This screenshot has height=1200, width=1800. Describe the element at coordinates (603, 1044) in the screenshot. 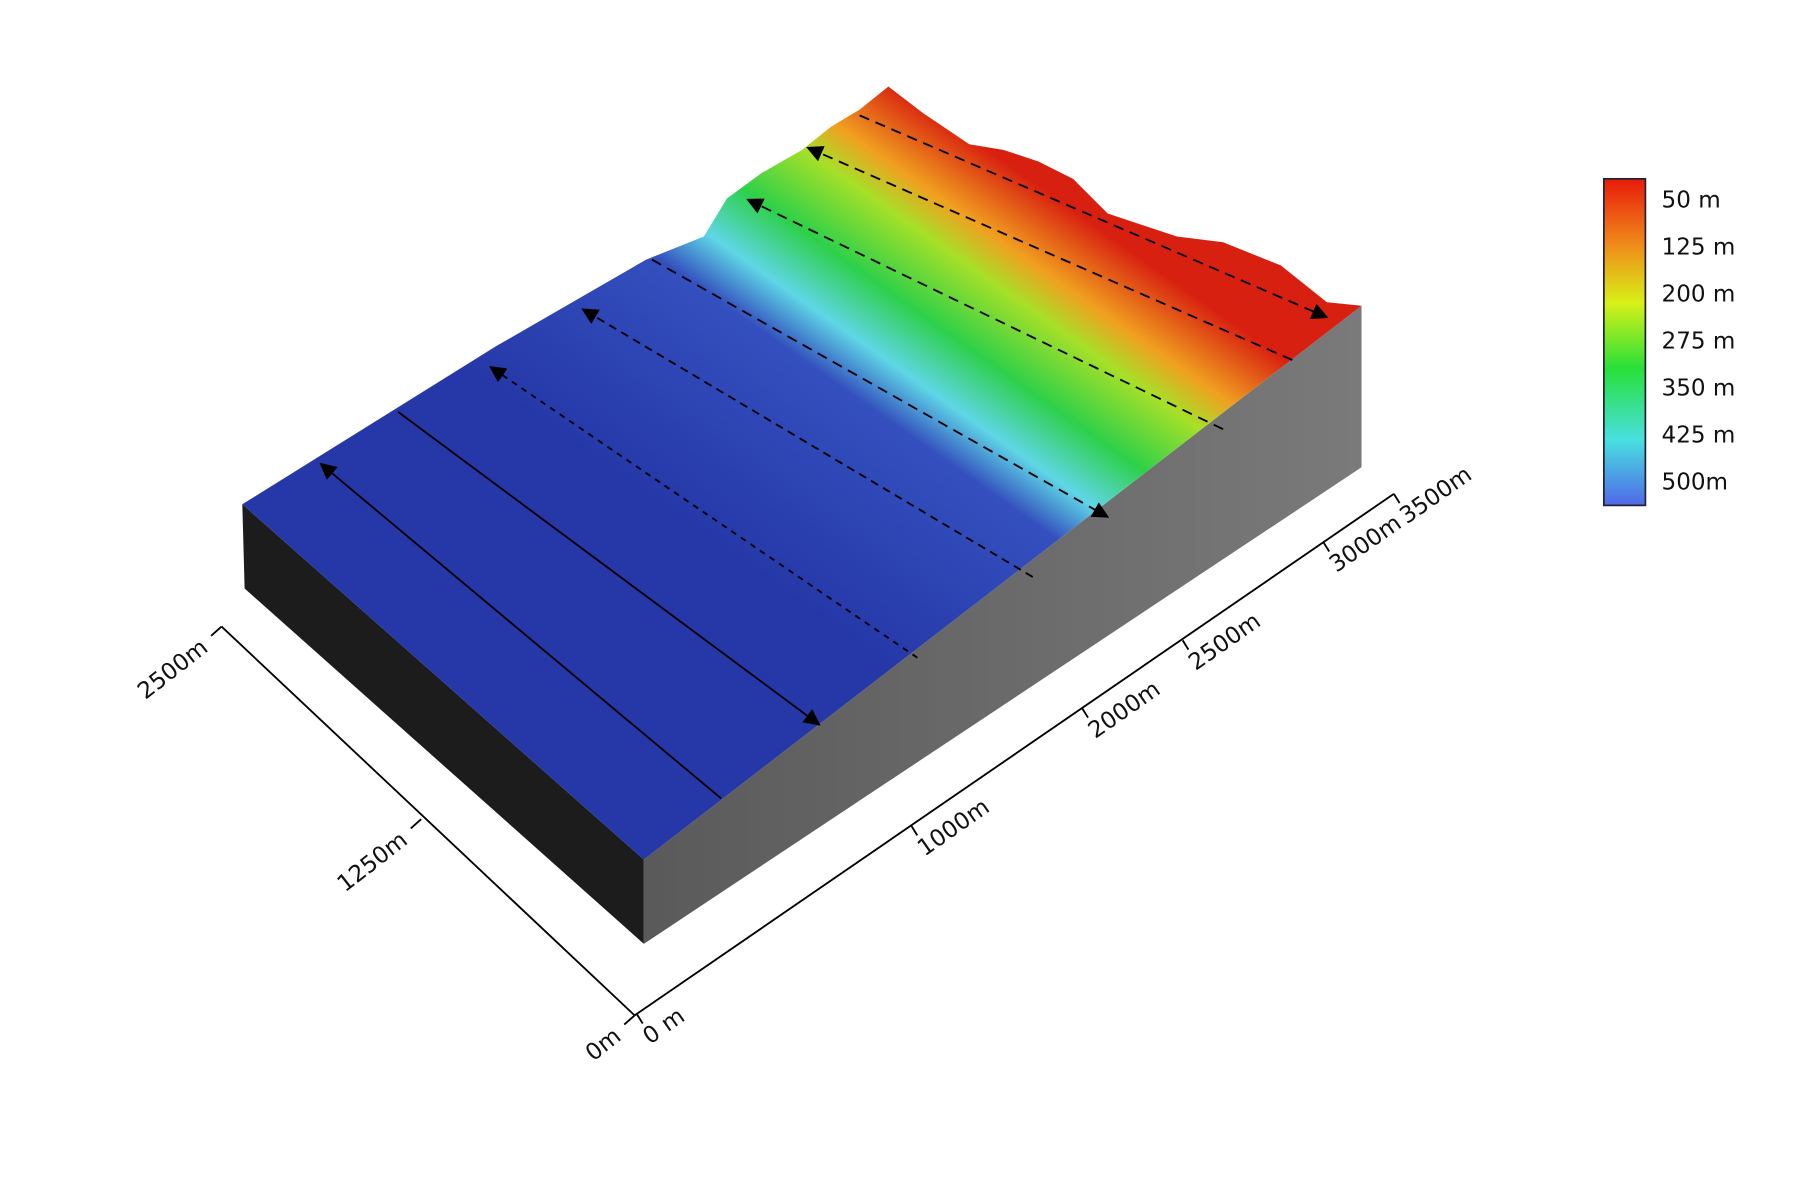

I see `y-tick-label: 0m` at that location.